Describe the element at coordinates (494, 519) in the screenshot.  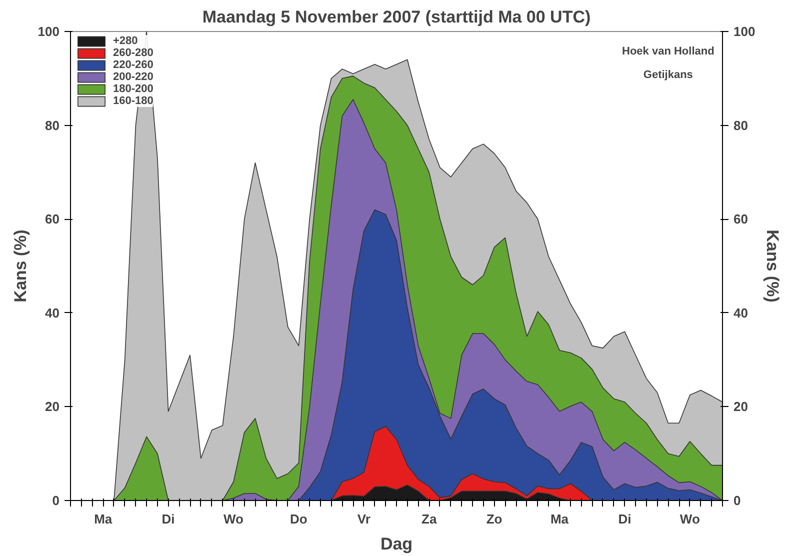
I see `x-tick-label: Zo` at that location.